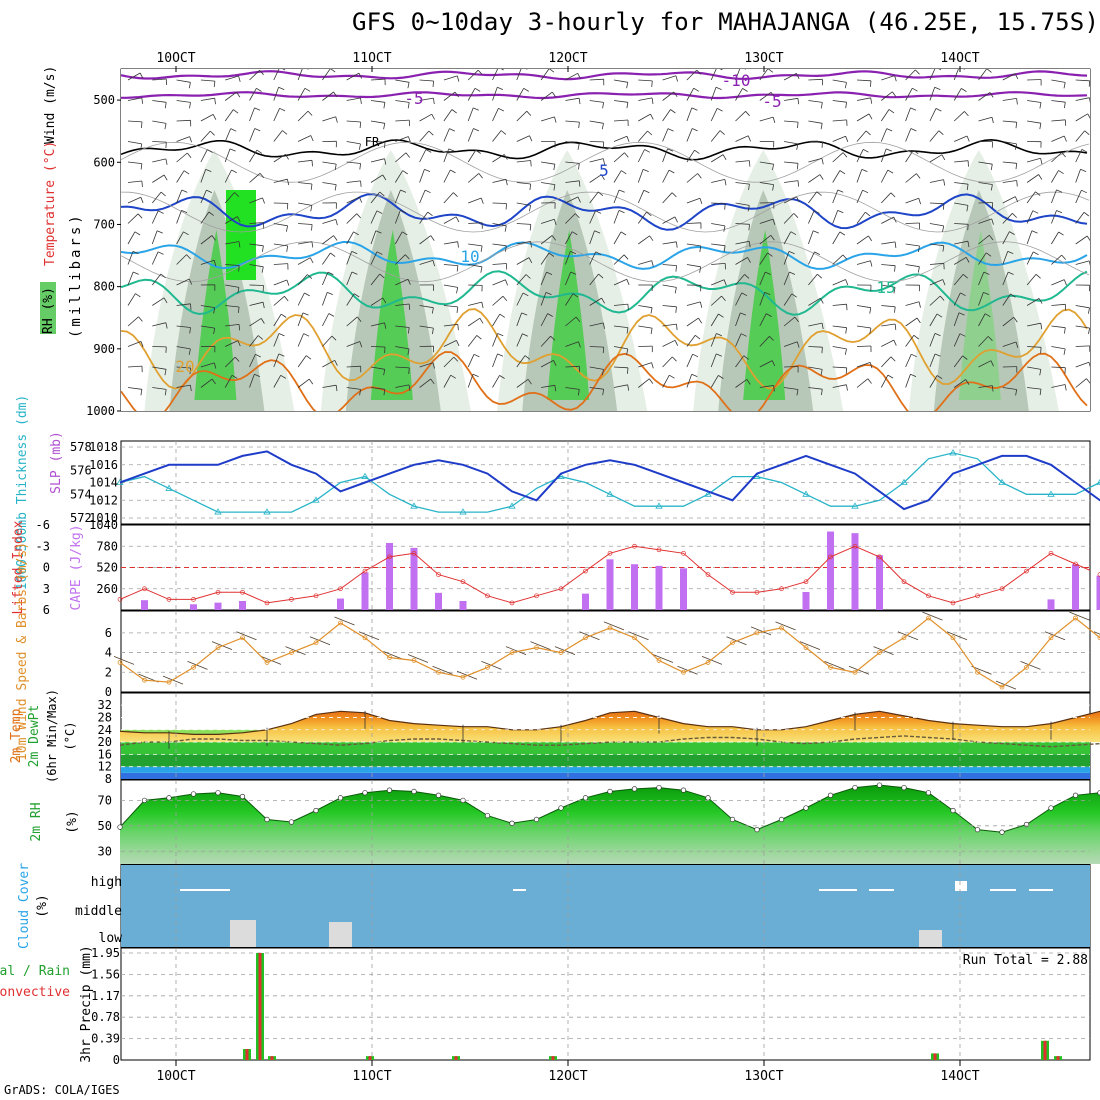 The image size is (1100, 1100). Describe the element at coordinates (46, 610) in the screenshot. I see `li-tick: 6` at that location.